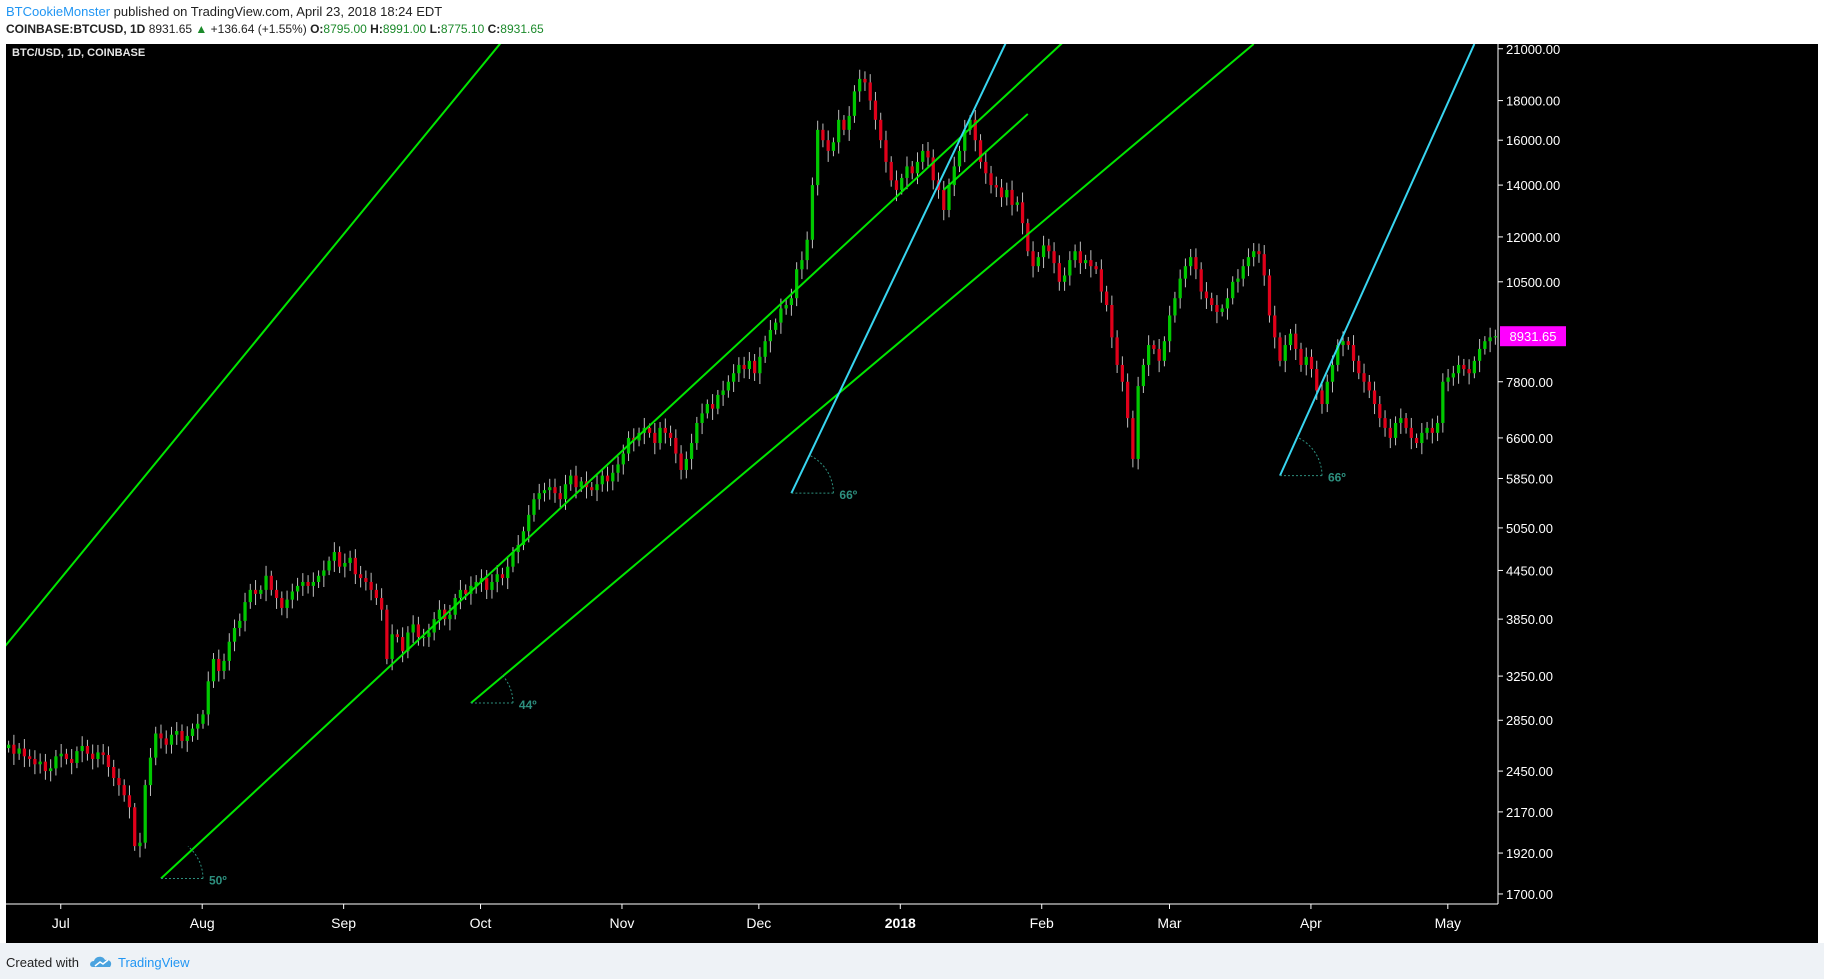 This screenshot has width=1824, height=979. What do you see at coordinates (154, 962) in the screenshot?
I see `tradingview-link: TradingView` at bounding box center [154, 962].